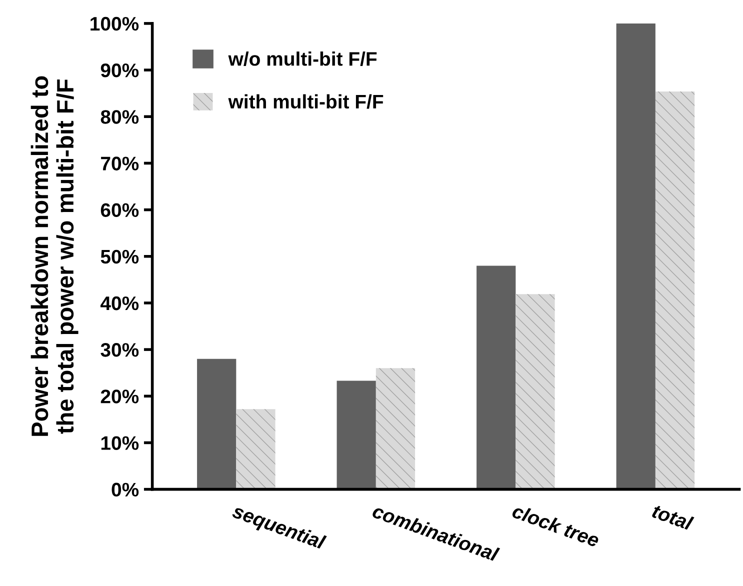 This screenshot has width=743, height=586. Describe the element at coordinates (555, 525) in the screenshot. I see `x-tick-label: clock tree` at that location.